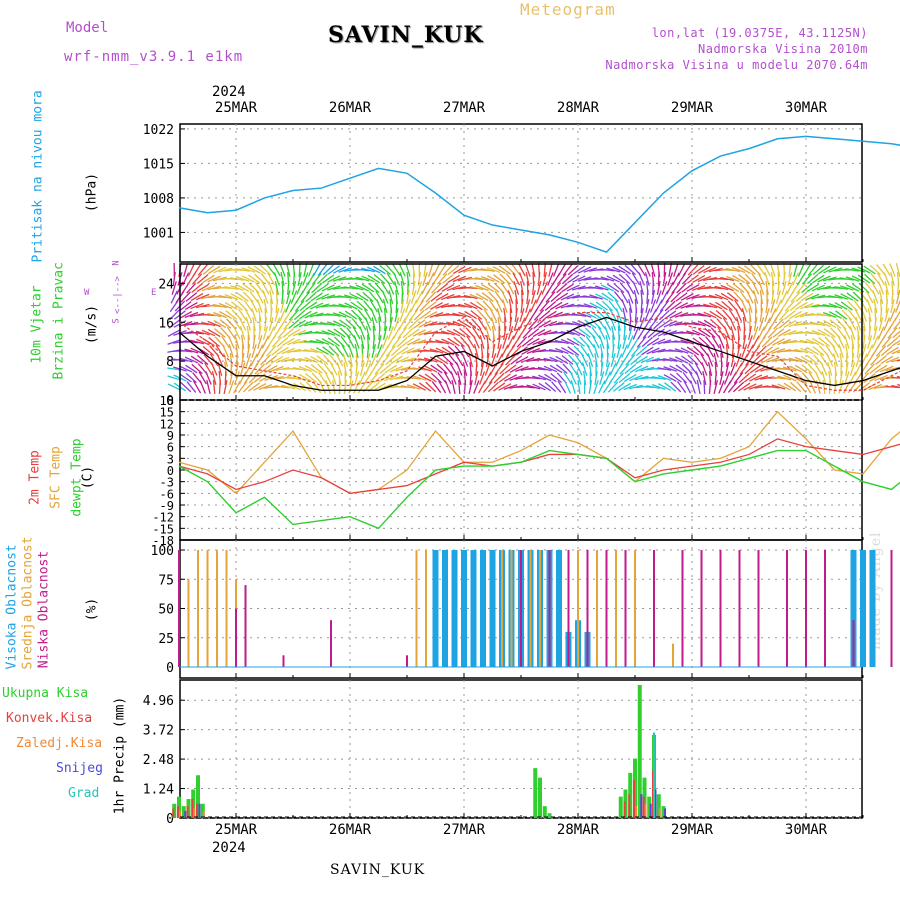 The image size is (900, 900). I want to click on precip-total-bar, so click(649, 807).